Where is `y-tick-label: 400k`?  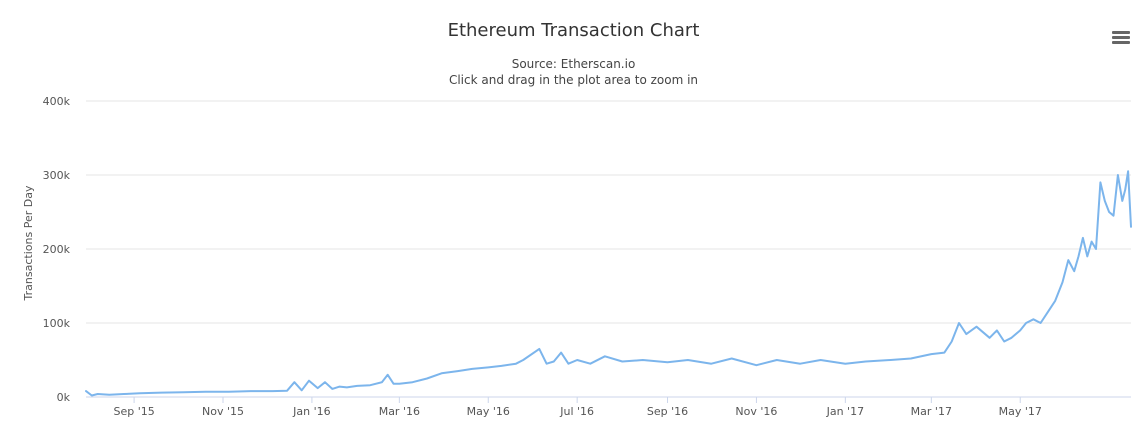 y-tick-label: 400k is located at coordinates (57, 101).